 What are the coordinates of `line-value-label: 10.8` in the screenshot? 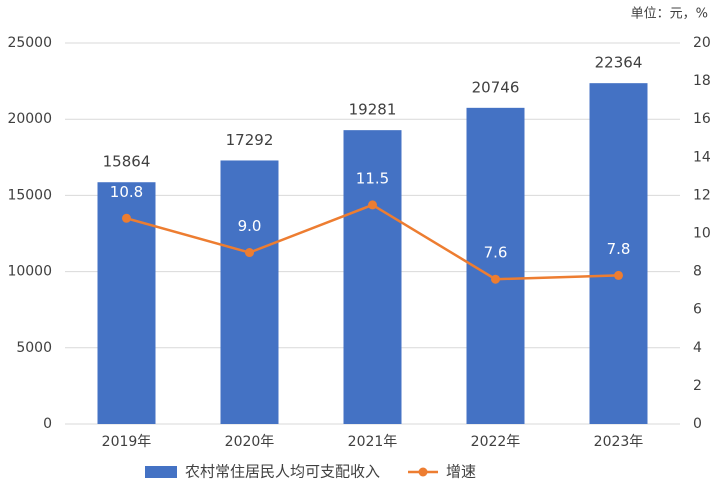 It's located at (126, 192).